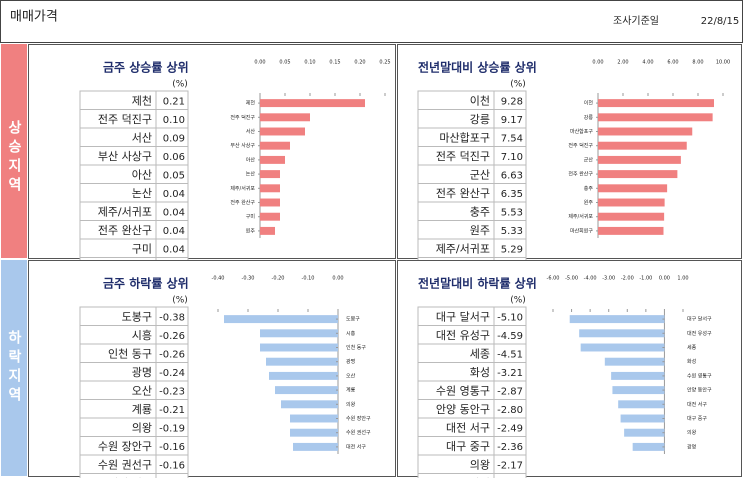 This screenshot has height=478, width=743. What do you see at coordinates (510, 317) in the screenshot?
I see `table-value: -5.10` at bounding box center [510, 317].